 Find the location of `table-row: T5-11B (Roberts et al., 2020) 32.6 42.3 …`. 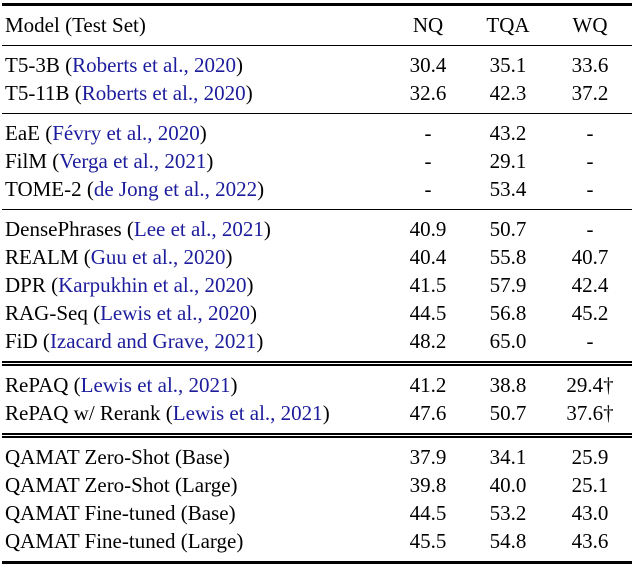

table-row: T5-11B (Roberts et al., 2020) 32.6 42.3 … is located at coordinates (317, 96).